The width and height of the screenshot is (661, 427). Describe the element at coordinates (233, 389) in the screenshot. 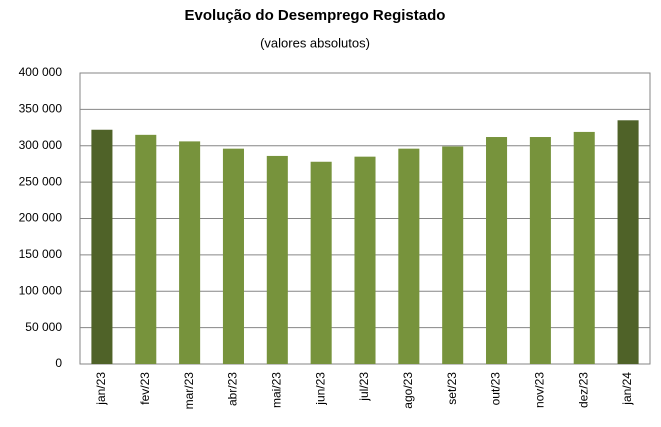

I see `x-tick-label: abr/23` at that location.